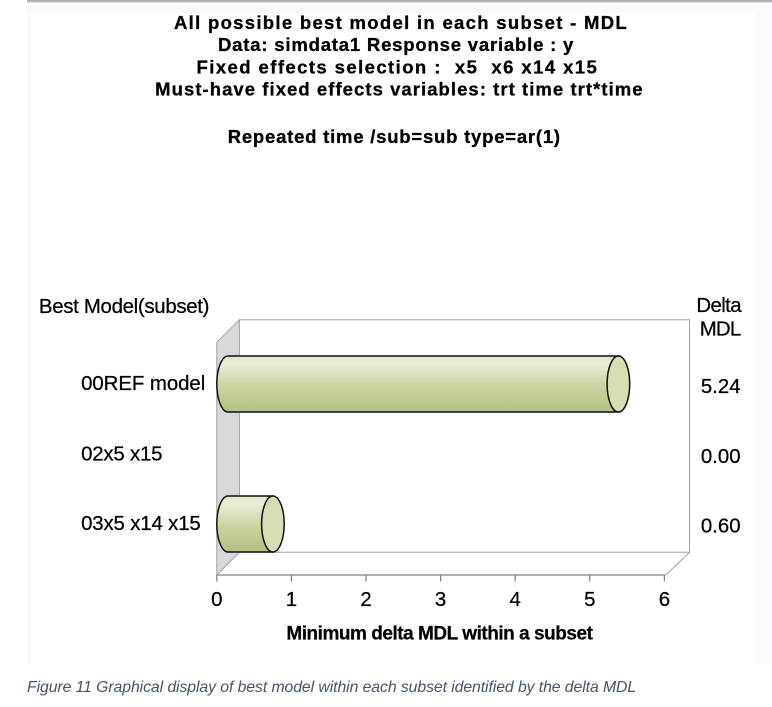  What do you see at coordinates (719, 306) in the screenshot?
I see `svg-text: Delta` at bounding box center [719, 306].